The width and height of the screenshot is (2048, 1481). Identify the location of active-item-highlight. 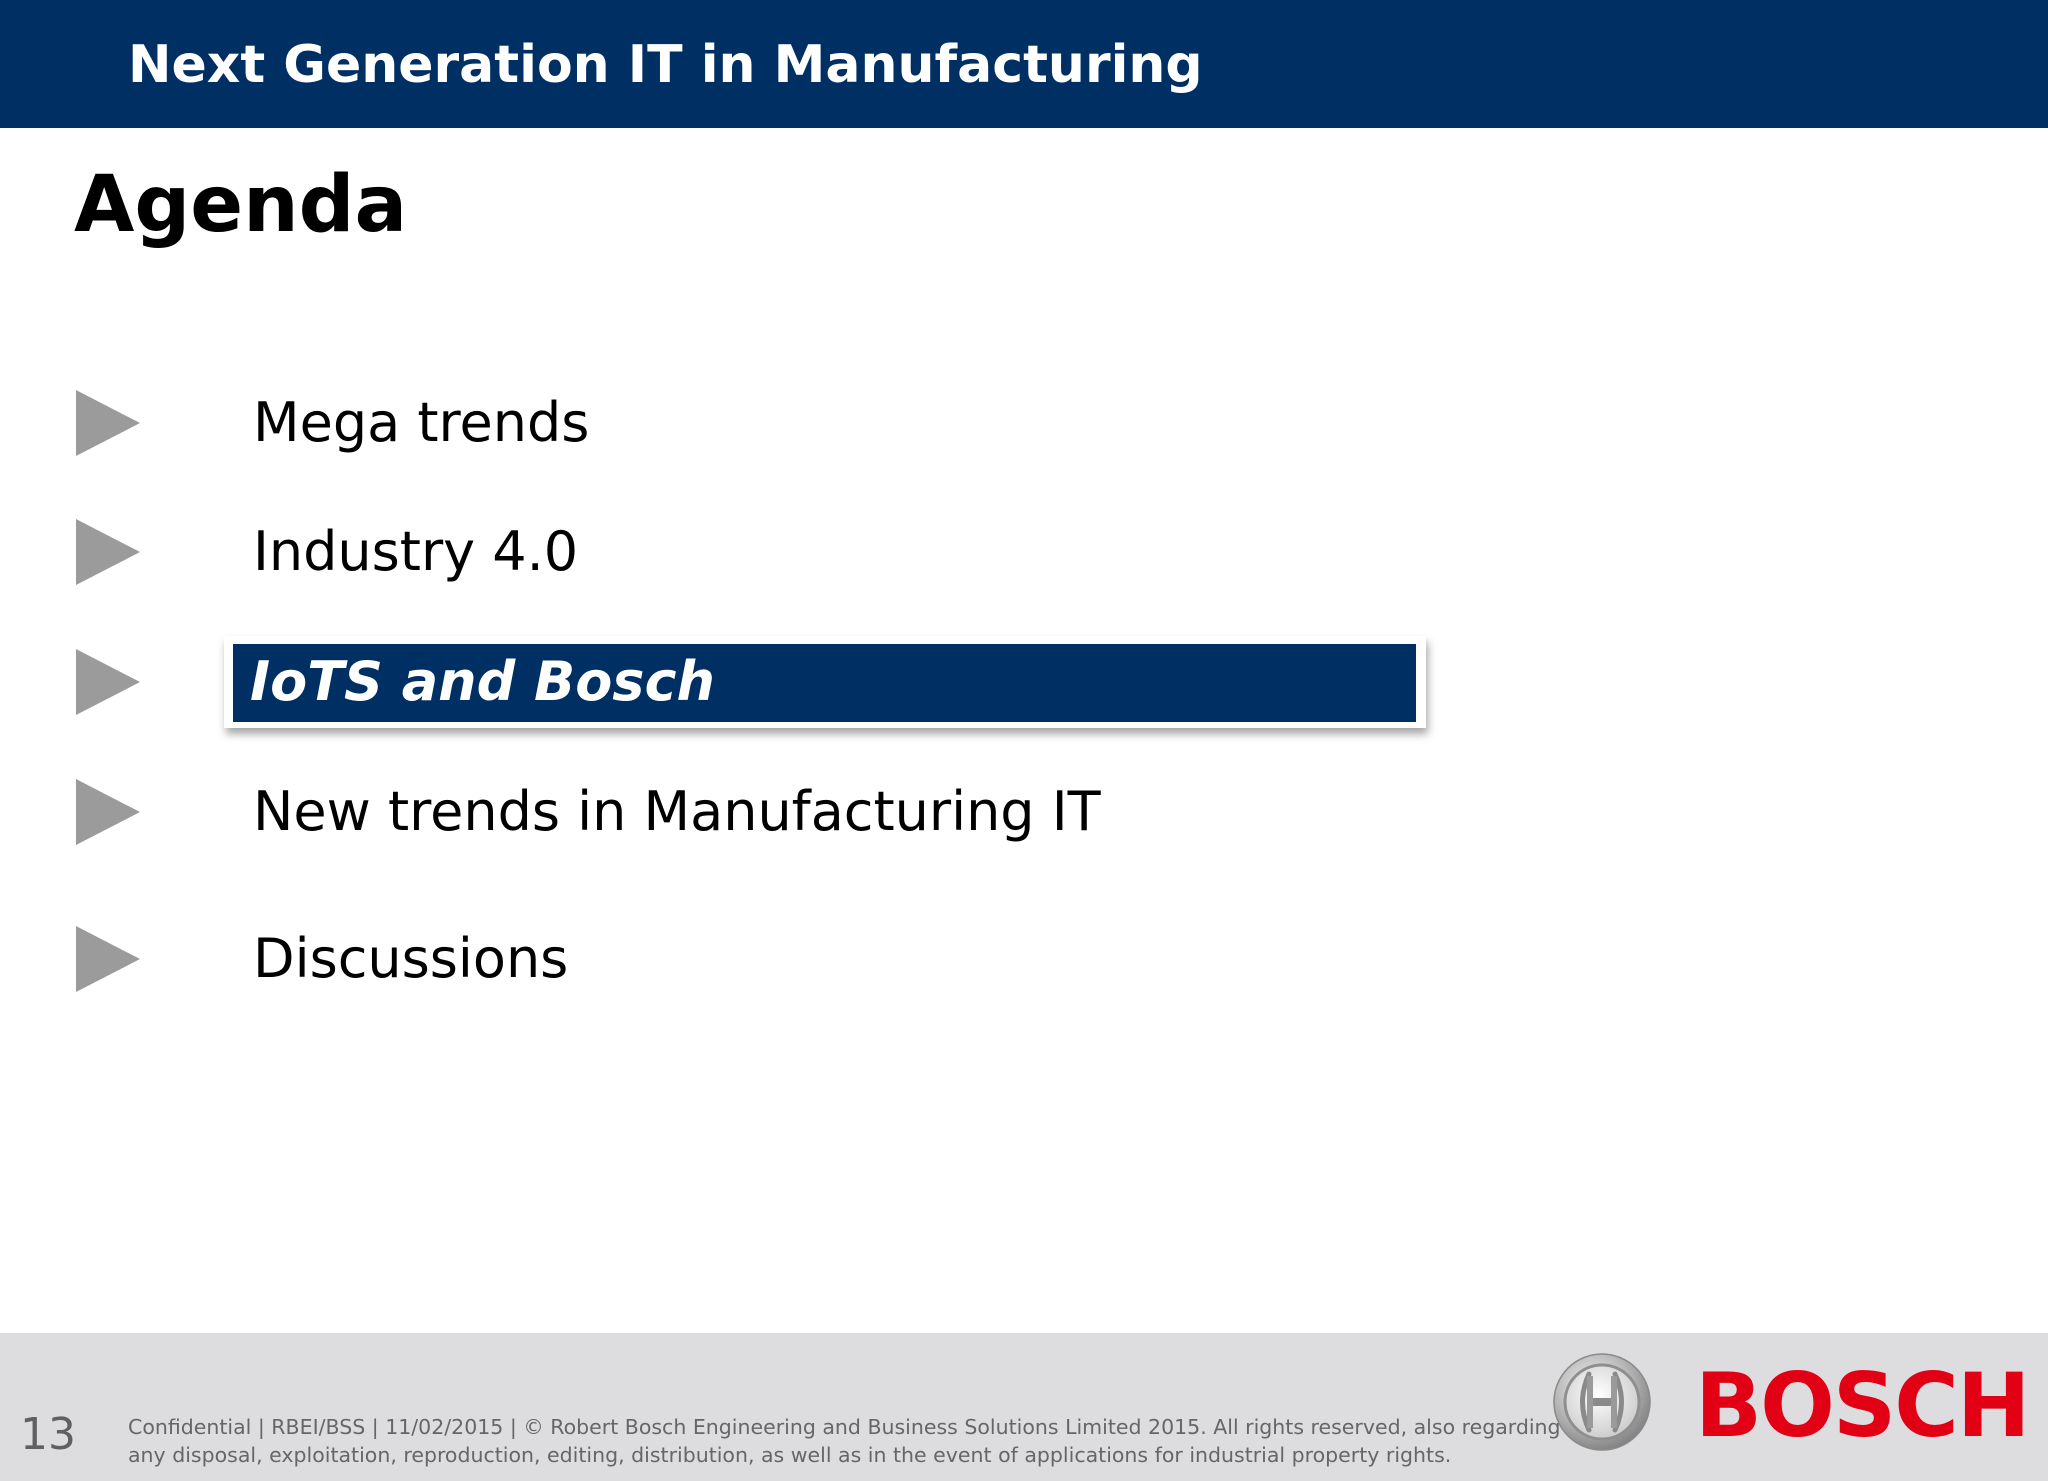
(825, 682).